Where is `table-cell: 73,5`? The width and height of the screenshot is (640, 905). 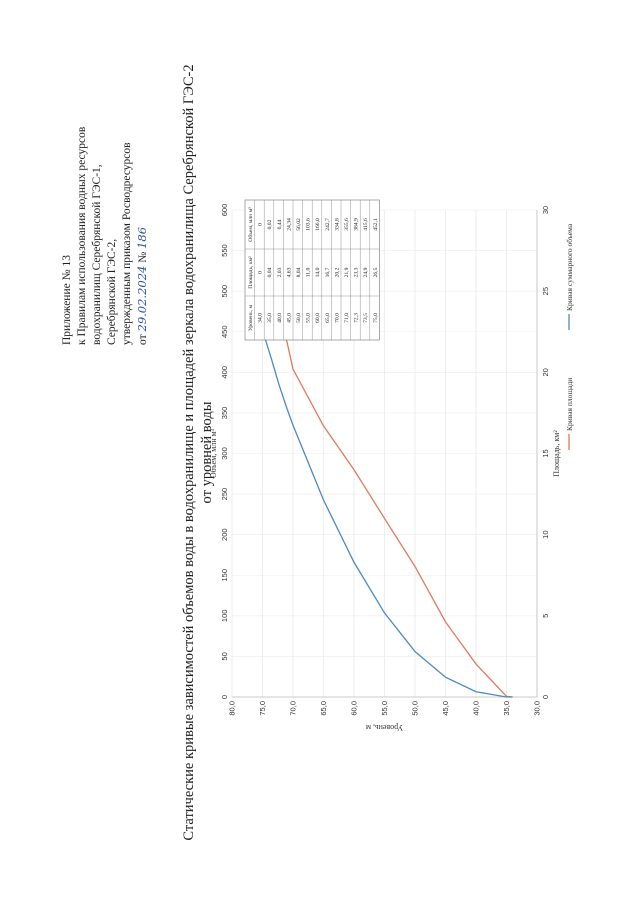
table-cell: 73,5 is located at coordinates (366, 318).